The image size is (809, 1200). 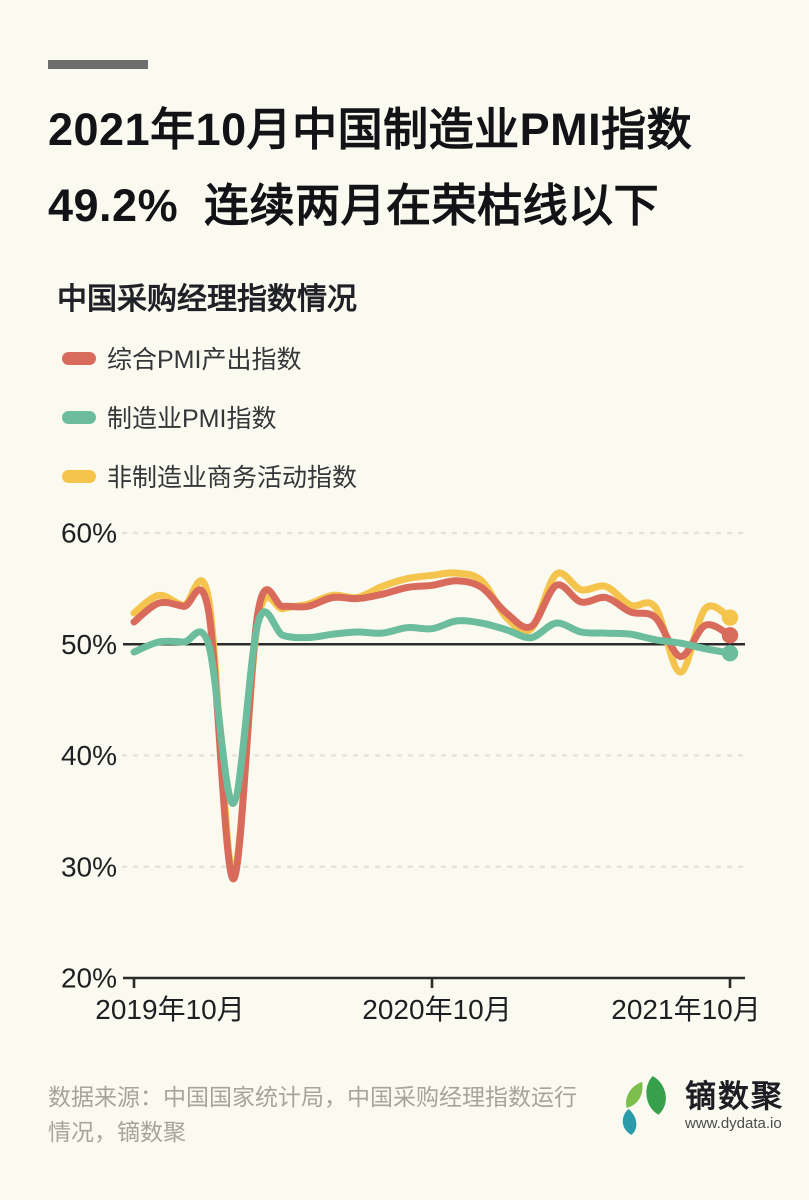 What do you see at coordinates (169, 1009) in the screenshot?
I see `x-axis-label: 2019年10月` at bounding box center [169, 1009].